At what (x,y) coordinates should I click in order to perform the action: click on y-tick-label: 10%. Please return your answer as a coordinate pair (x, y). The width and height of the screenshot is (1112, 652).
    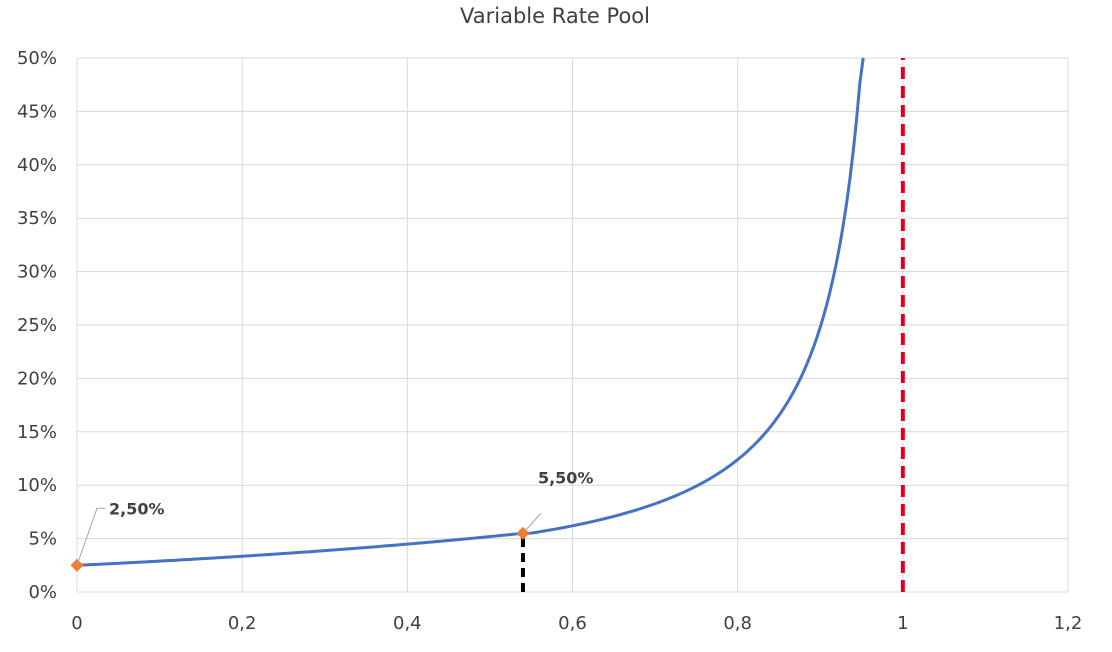
    Looking at the image, I should click on (37, 485).